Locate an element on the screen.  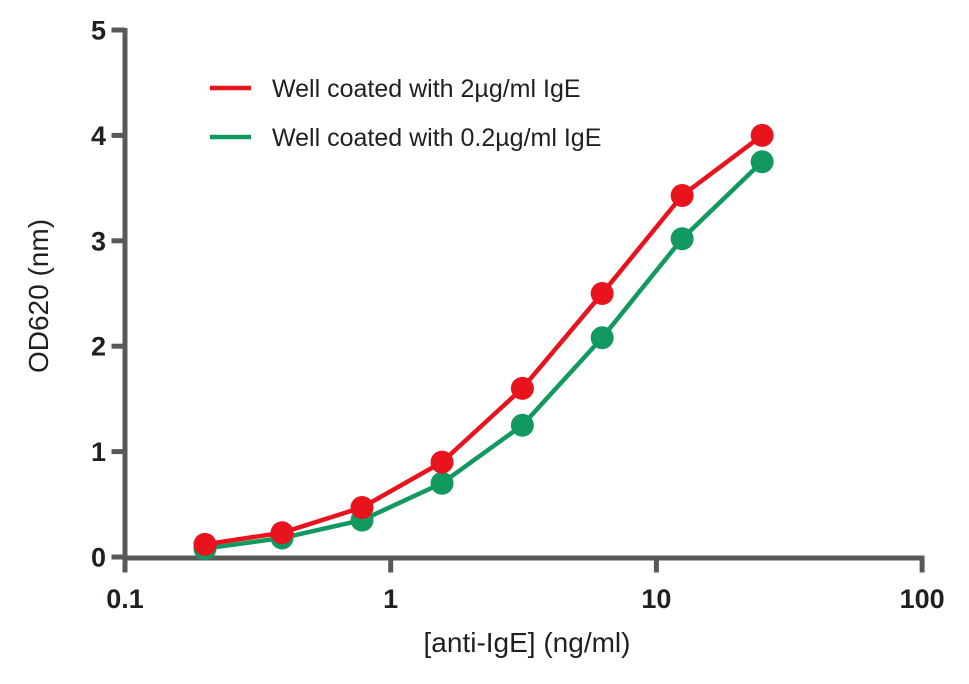
legend-label-2ug: Well coated with 2µg/ml IgE is located at coordinates (426, 89).